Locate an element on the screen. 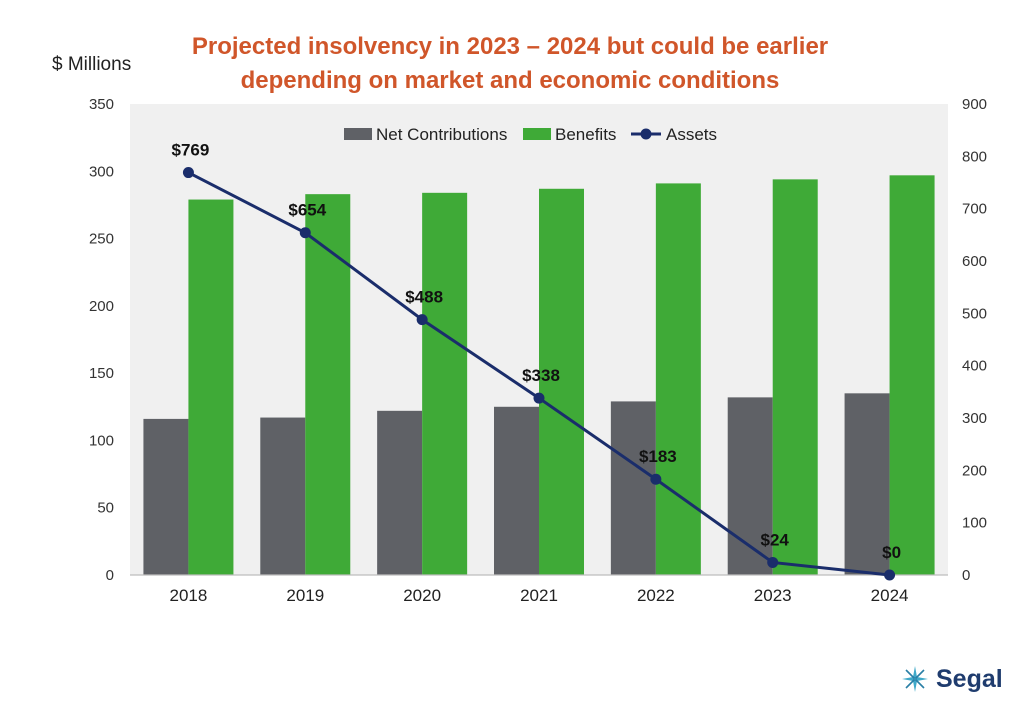  y-right-tick-label: 400 is located at coordinates (974, 366).